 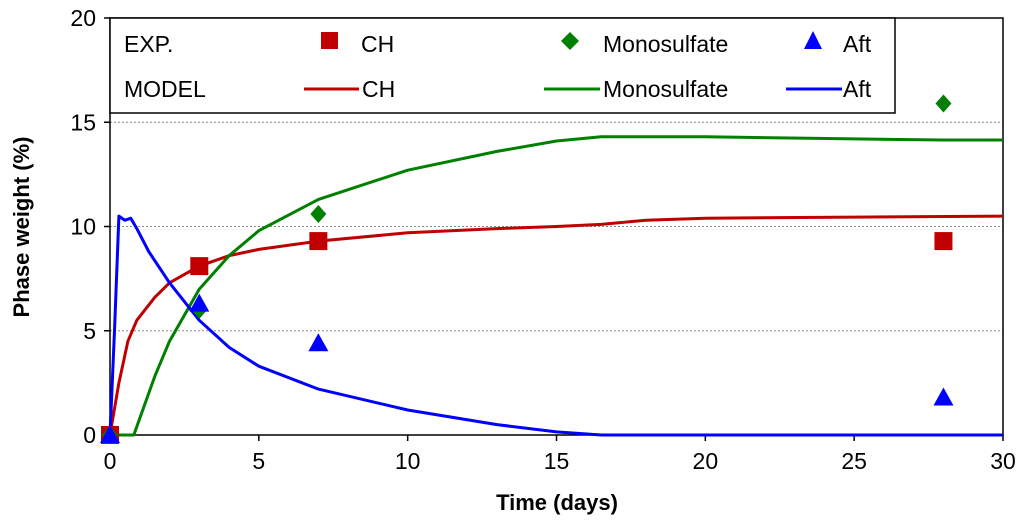 I want to click on x-tick-label: 30, so click(x=1003, y=461).